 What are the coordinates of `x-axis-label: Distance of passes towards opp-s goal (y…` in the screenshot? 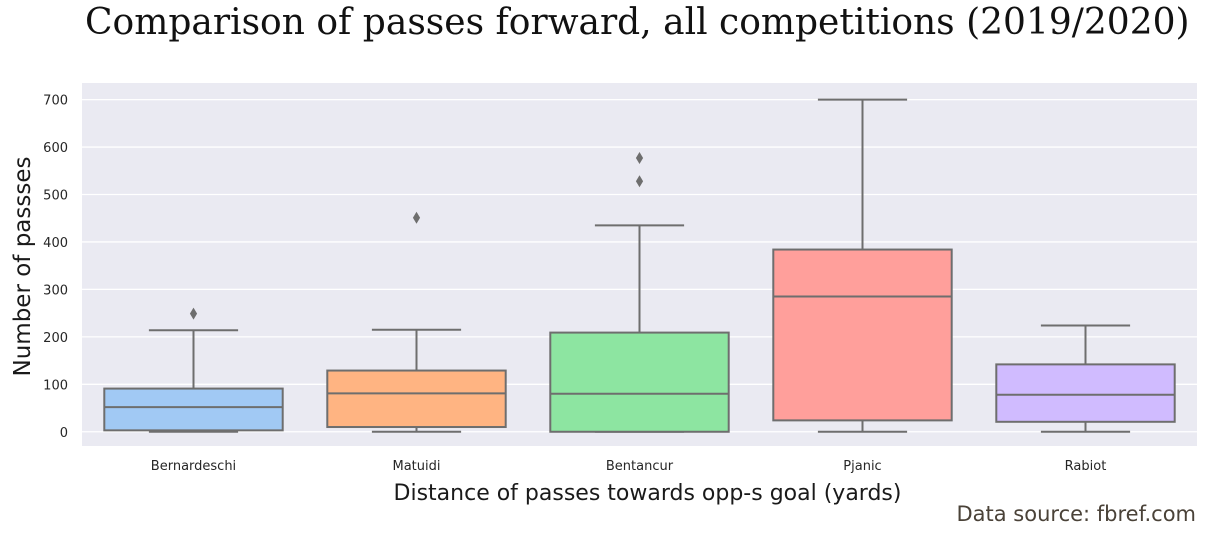 It's located at (648, 493).